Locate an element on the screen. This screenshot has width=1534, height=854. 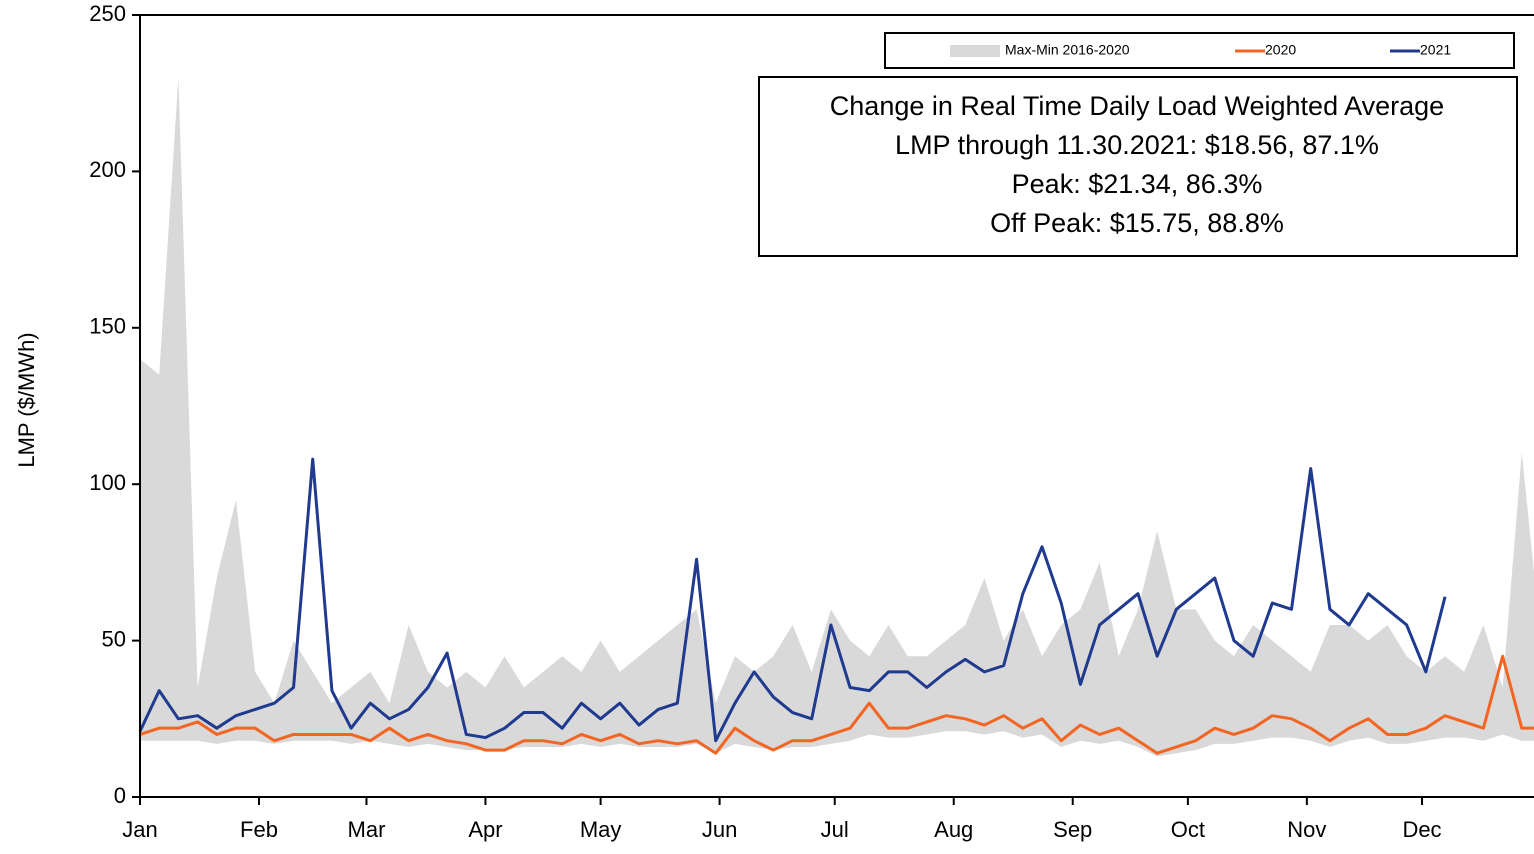
y-tick-label: 0 is located at coordinates (120, 795).